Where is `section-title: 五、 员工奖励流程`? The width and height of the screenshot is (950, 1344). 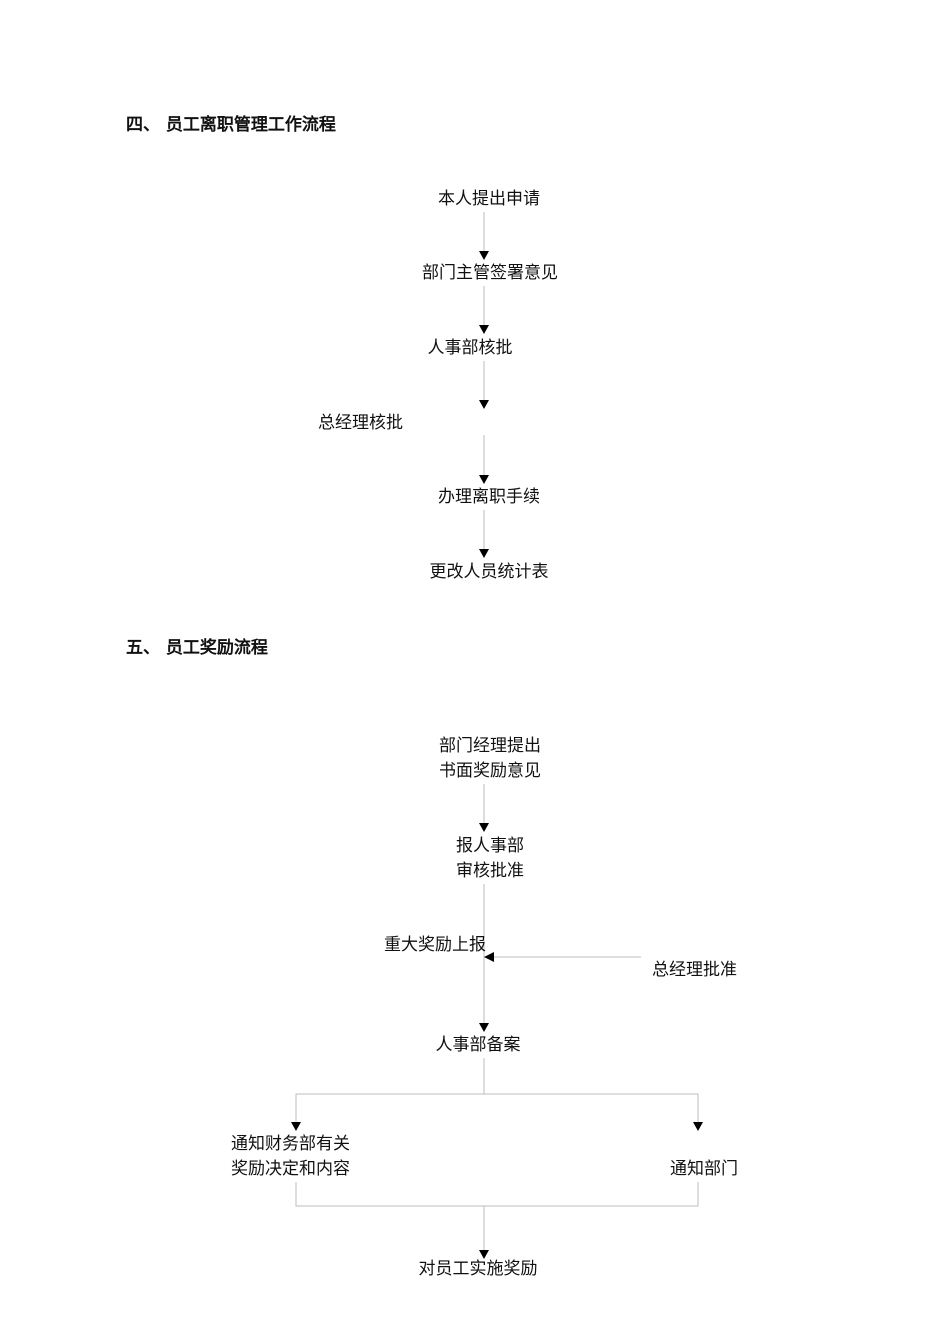
section-title: 五、 员工奖励流程 is located at coordinates (197, 648).